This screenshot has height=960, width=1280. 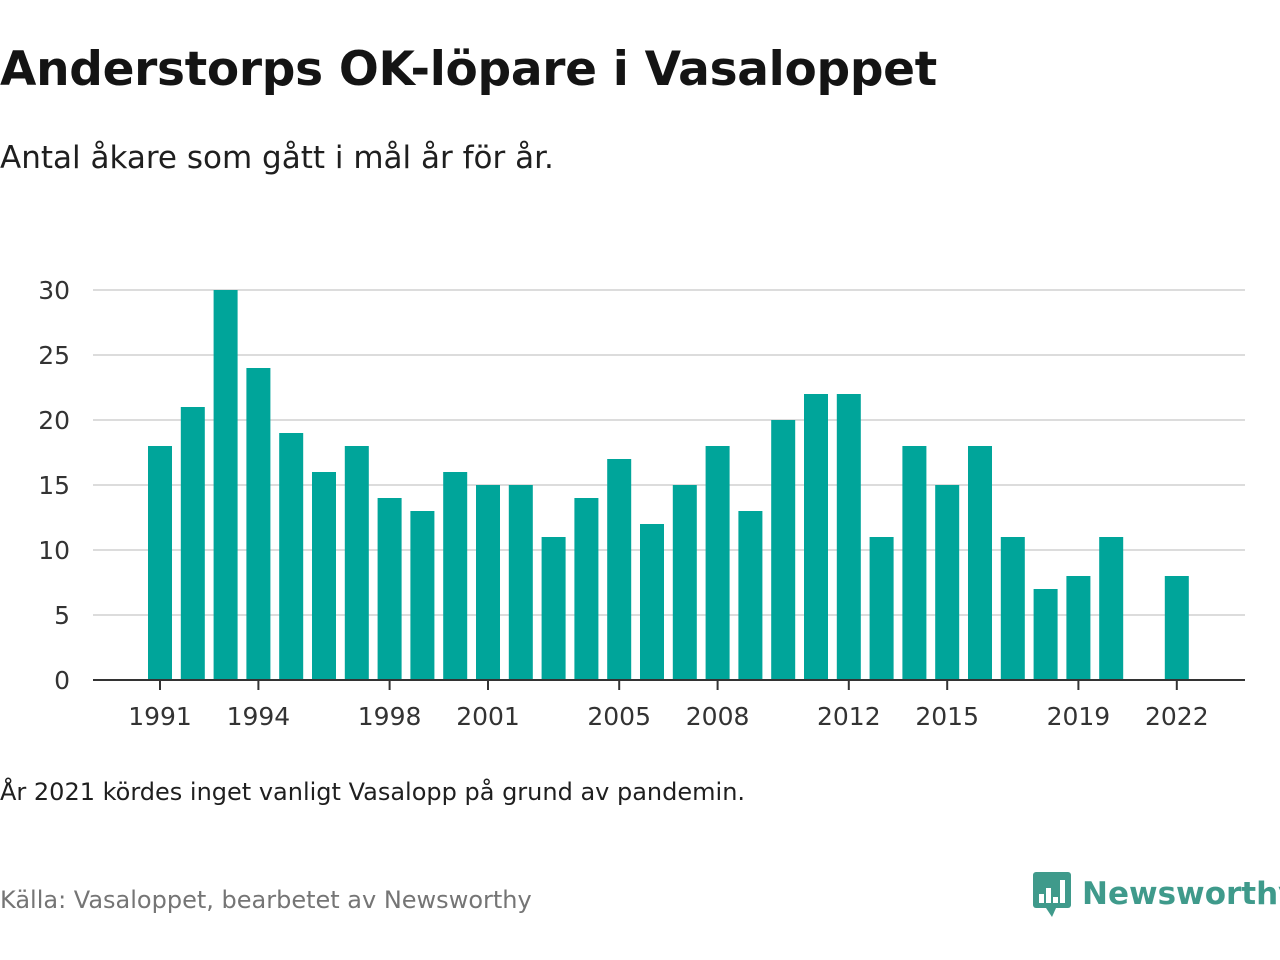 What do you see at coordinates (783, 550) in the screenshot?
I see `bar-2010` at bounding box center [783, 550].